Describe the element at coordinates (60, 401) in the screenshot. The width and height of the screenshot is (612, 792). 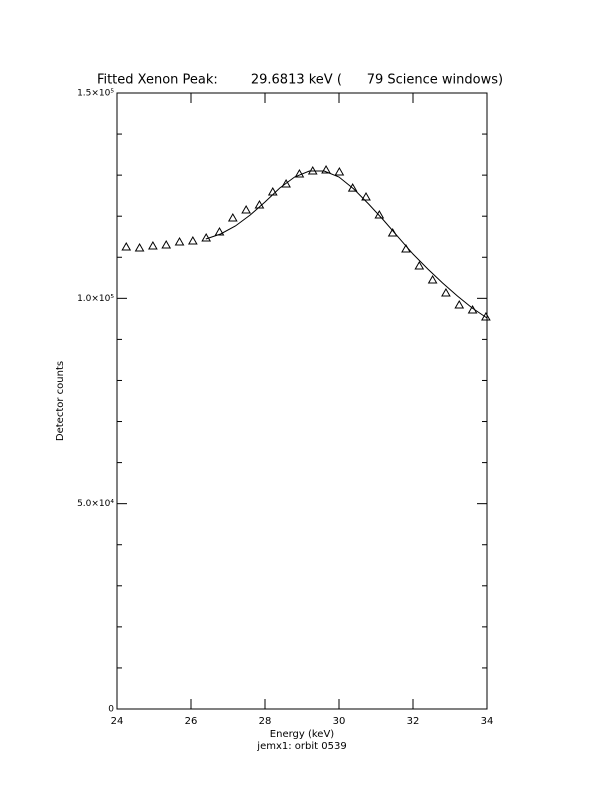
I see `y-axis-label: Detector counts` at that location.